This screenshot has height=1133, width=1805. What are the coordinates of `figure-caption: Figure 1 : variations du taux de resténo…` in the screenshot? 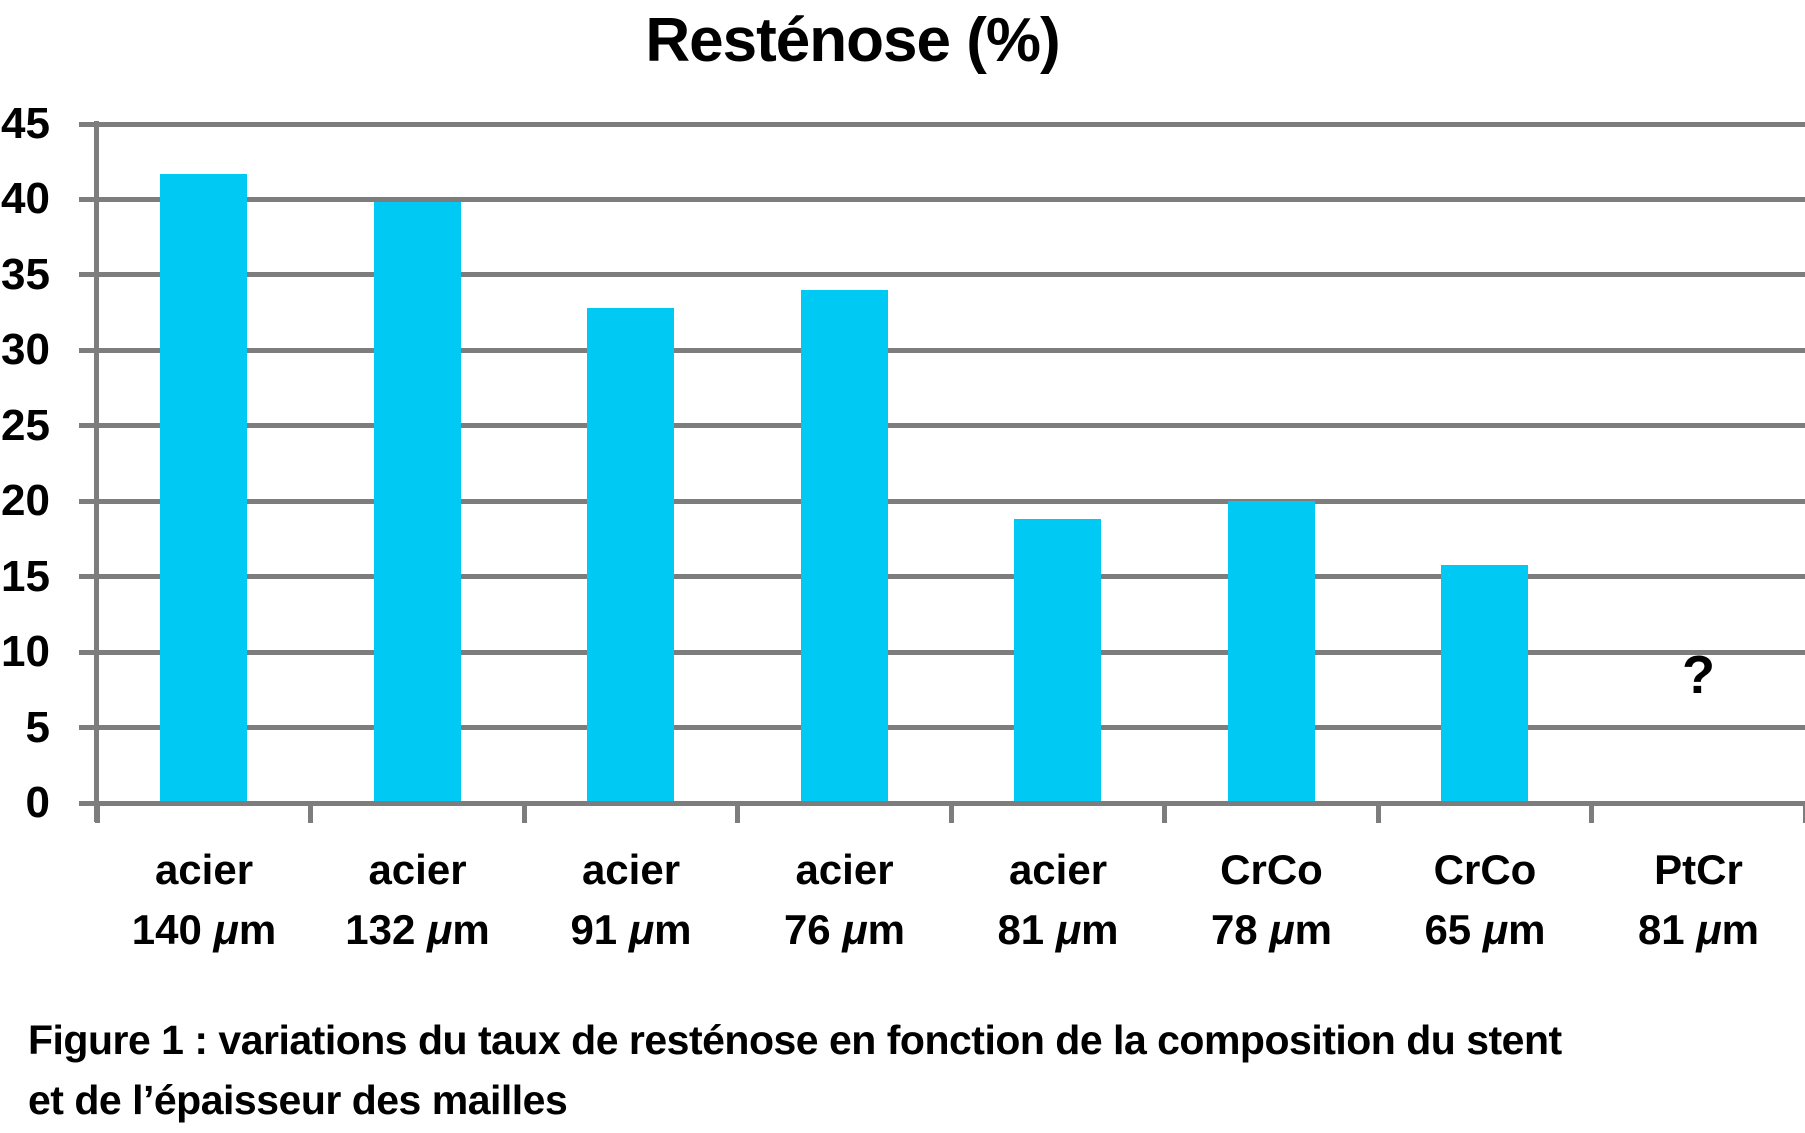 It's located at (795, 1070).